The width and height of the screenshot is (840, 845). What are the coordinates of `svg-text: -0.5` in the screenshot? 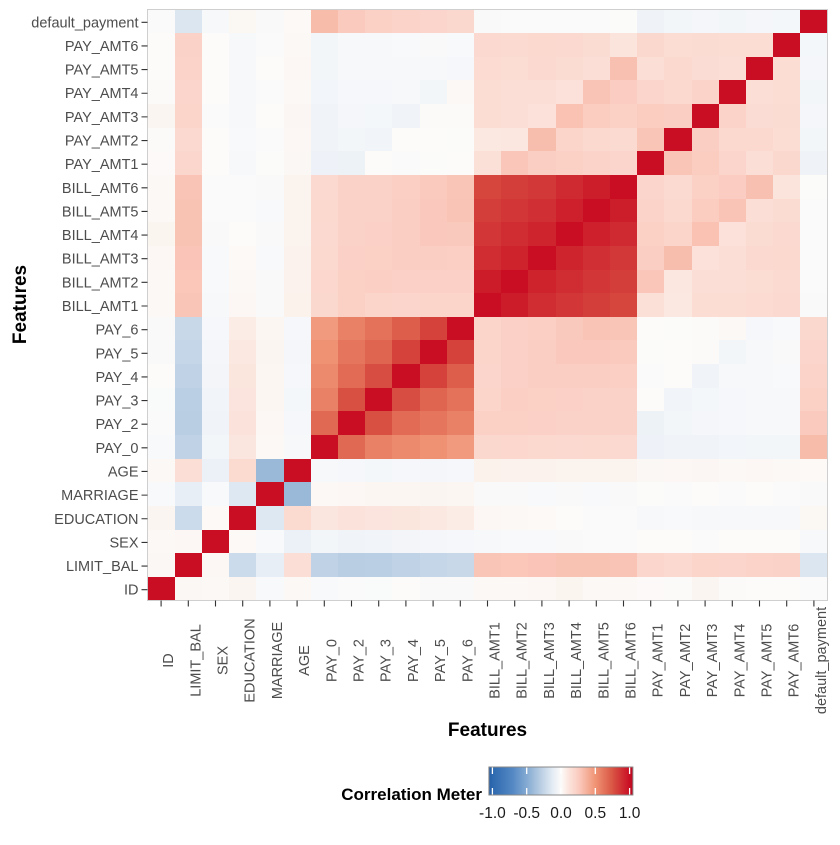 It's located at (526, 813).